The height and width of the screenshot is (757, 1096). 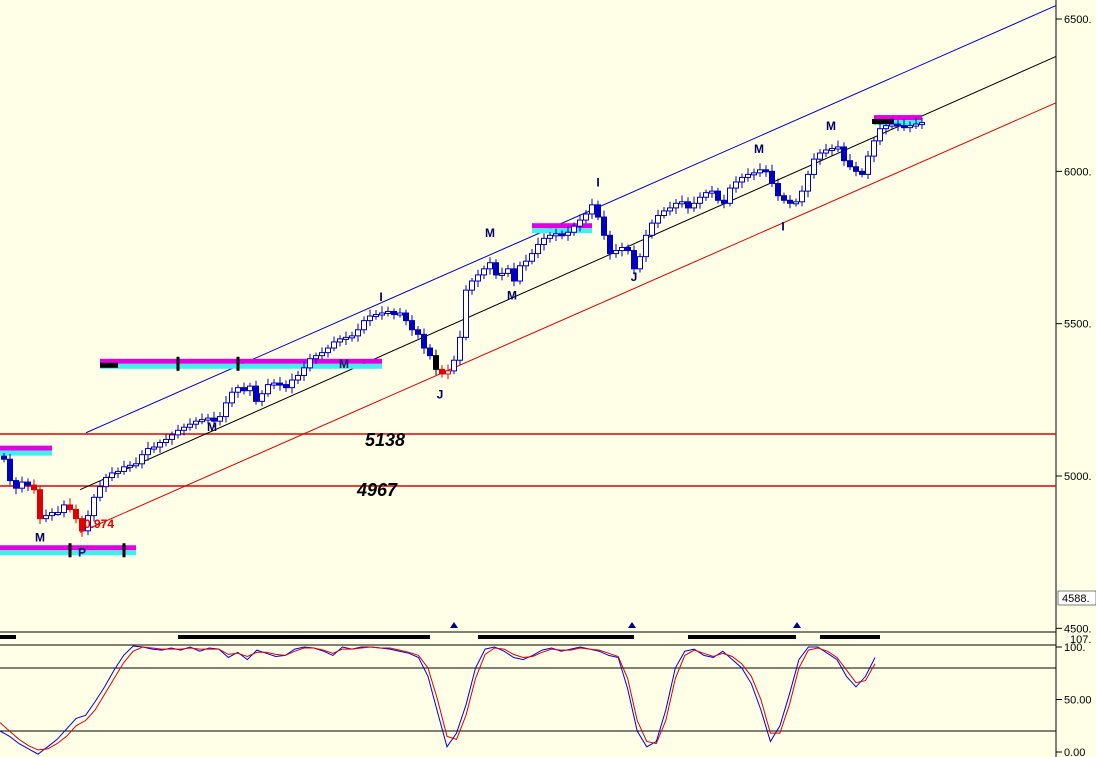 I want to click on price-tick-label: 4500., so click(x=1078, y=629).